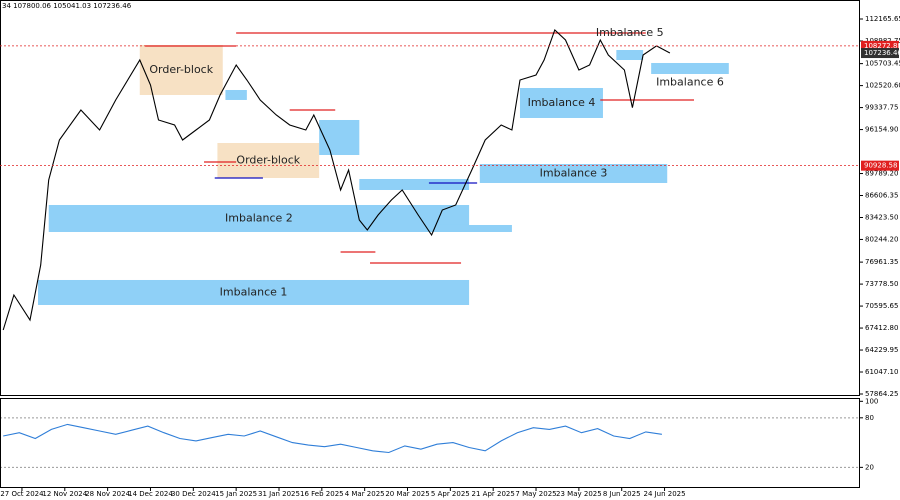  What do you see at coordinates (882, 19) in the screenshot?
I see `y-tick-label: 112165.65` at bounding box center [882, 19].